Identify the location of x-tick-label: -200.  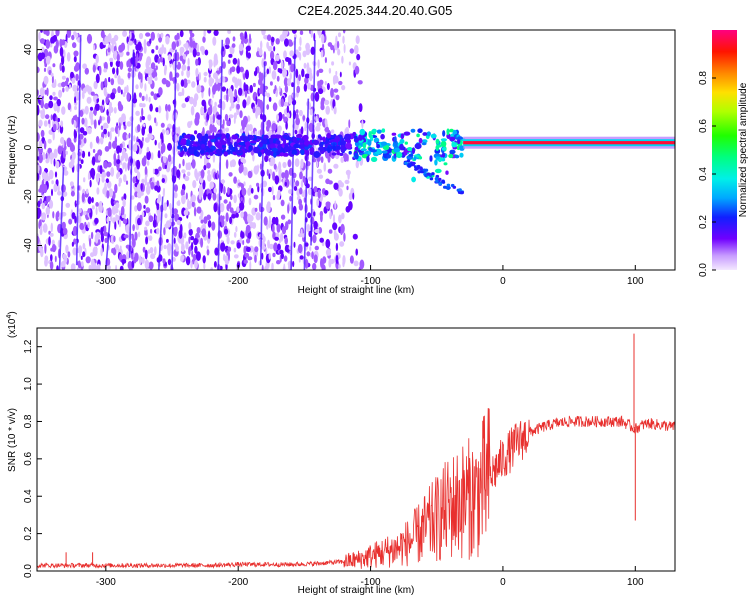
(238, 281).